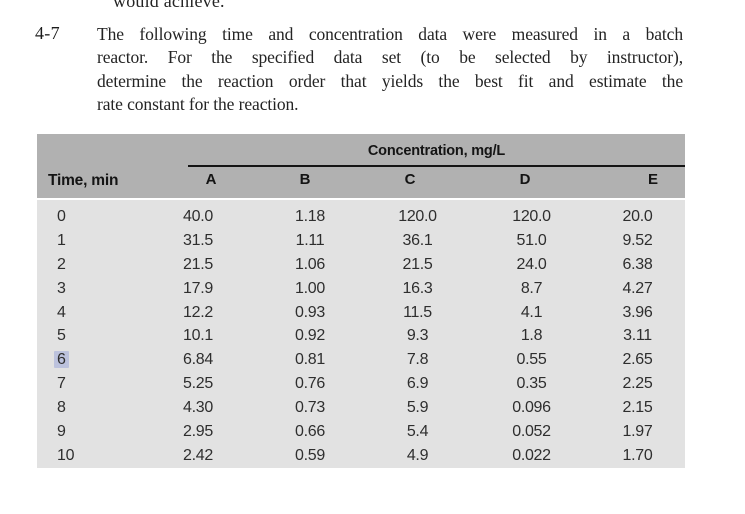 This screenshot has width=745, height=514. Describe the element at coordinates (198, 408) in the screenshot. I see `cell-value: 4.30` at that location.